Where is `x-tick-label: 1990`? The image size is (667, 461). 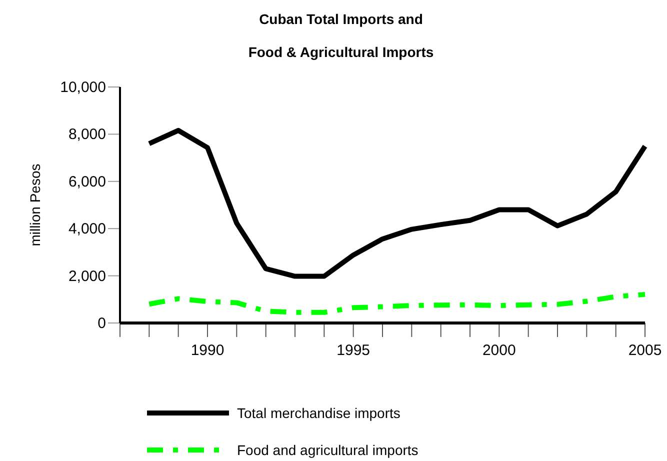
x-tick-label: 1990 is located at coordinates (207, 350).